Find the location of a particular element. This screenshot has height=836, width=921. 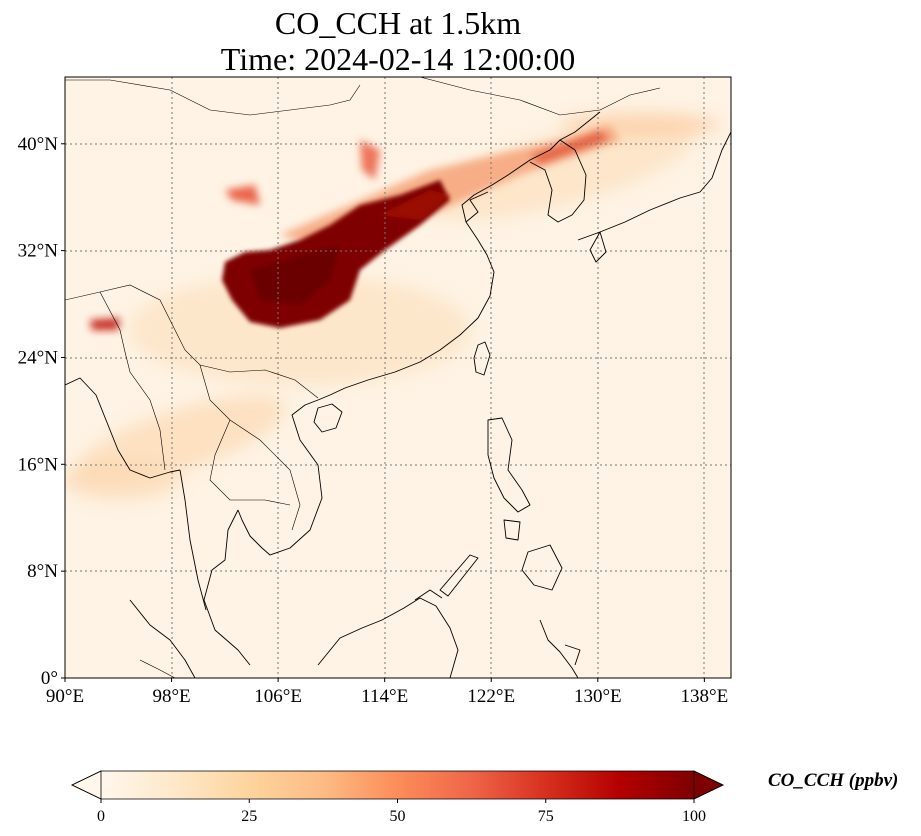

longitude-tick-labels: 90°E 98°E 106°E 114°E 122°E 130°E 138°E is located at coordinates (387, 692).